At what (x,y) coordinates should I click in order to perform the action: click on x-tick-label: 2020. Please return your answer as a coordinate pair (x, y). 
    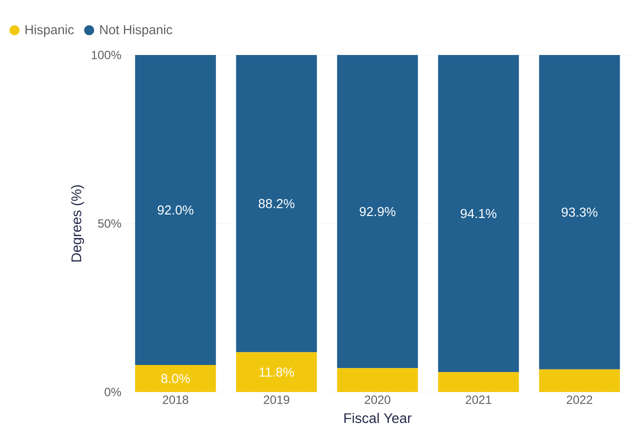
    Looking at the image, I should click on (377, 400).